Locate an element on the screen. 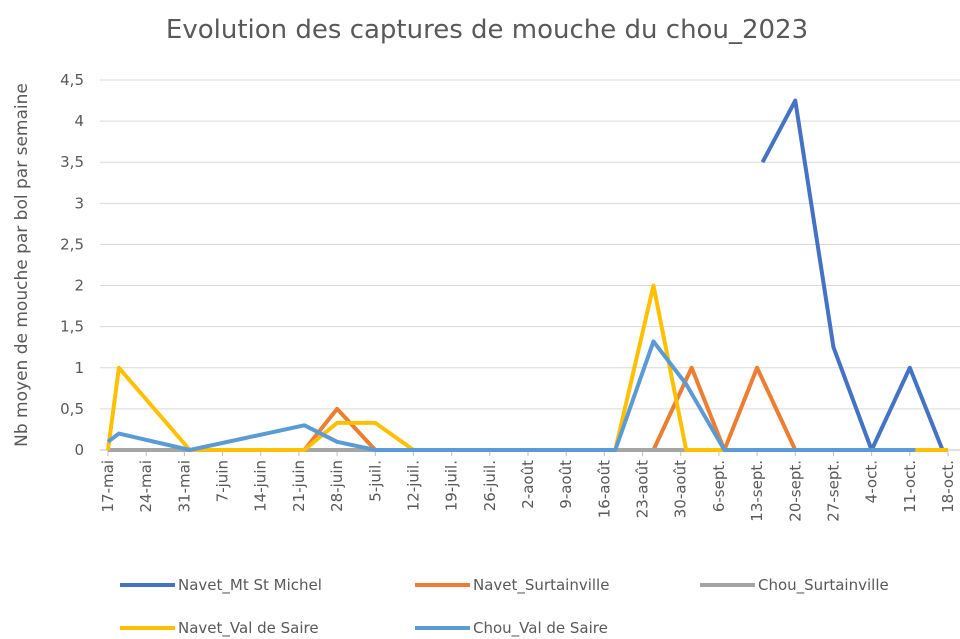 This screenshot has height=639, width=960. legend-label: Navet_Mt St Michel is located at coordinates (250, 585).